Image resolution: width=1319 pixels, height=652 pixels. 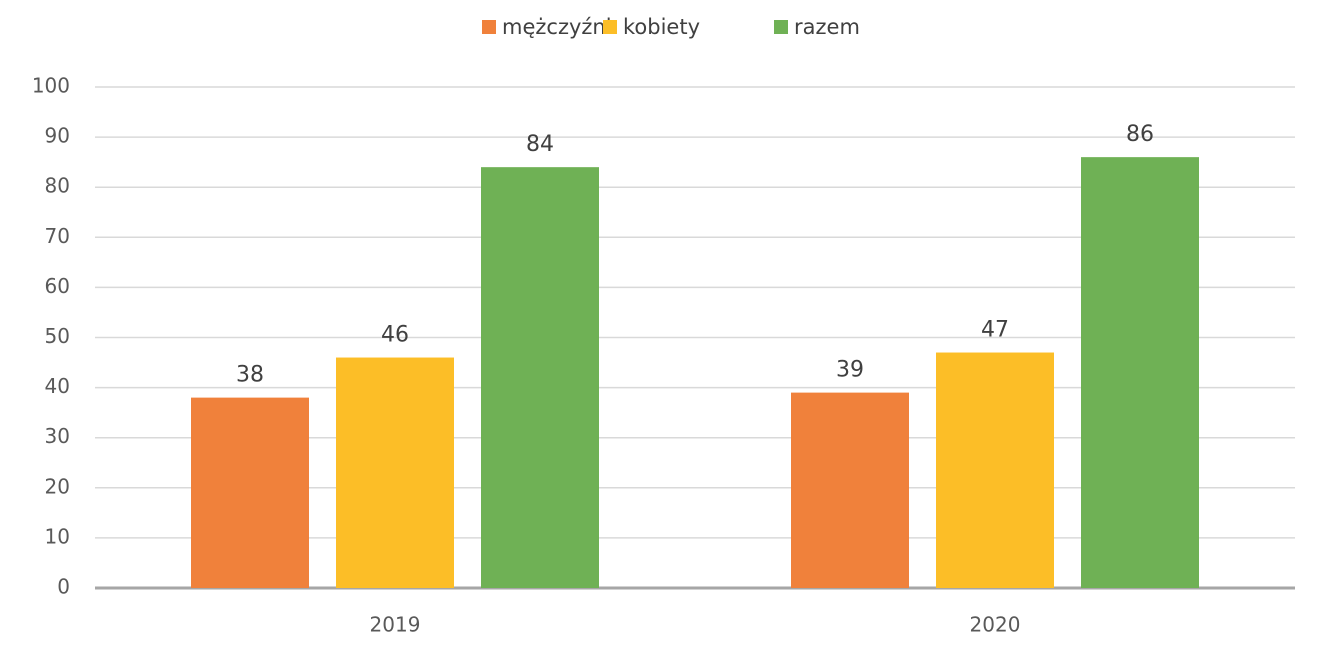 I want to click on legend-label: razem, so click(x=827, y=27).